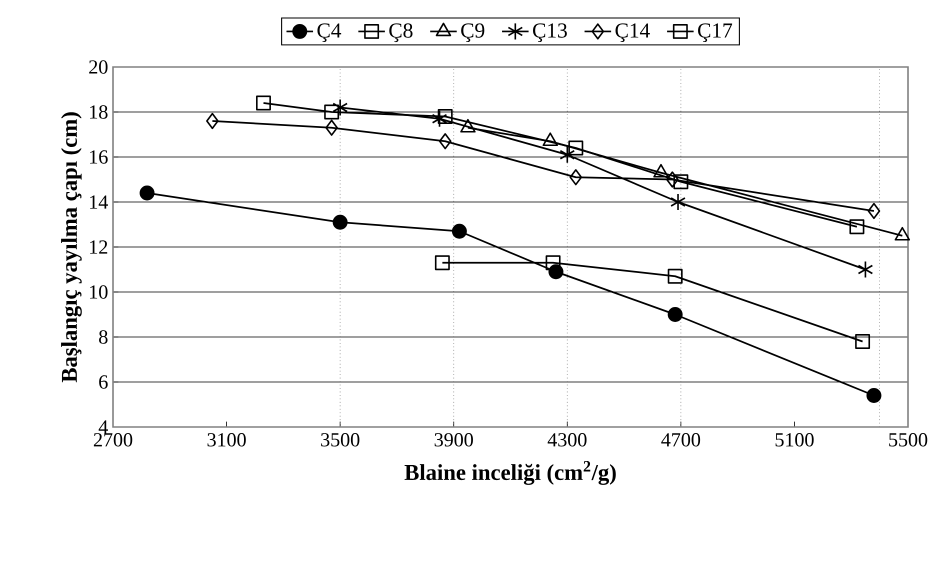 The image size is (945, 561). I want to click on x-tick-label: 3500, so click(340, 440).